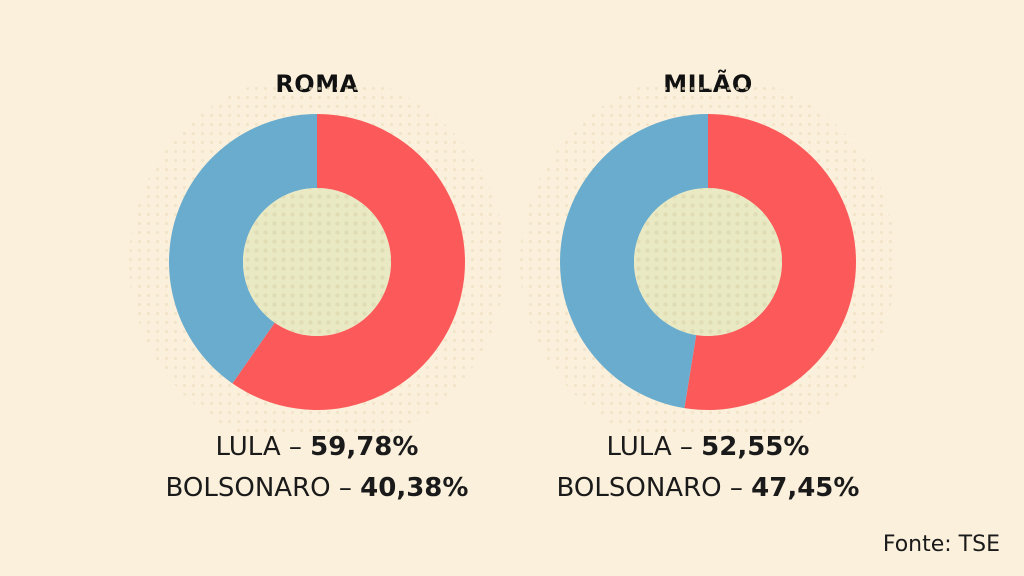 The width and height of the screenshot is (1024, 576). I want to click on legend-bolsonaro-milao: BOLSONARO – 47,45%, so click(708, 488).